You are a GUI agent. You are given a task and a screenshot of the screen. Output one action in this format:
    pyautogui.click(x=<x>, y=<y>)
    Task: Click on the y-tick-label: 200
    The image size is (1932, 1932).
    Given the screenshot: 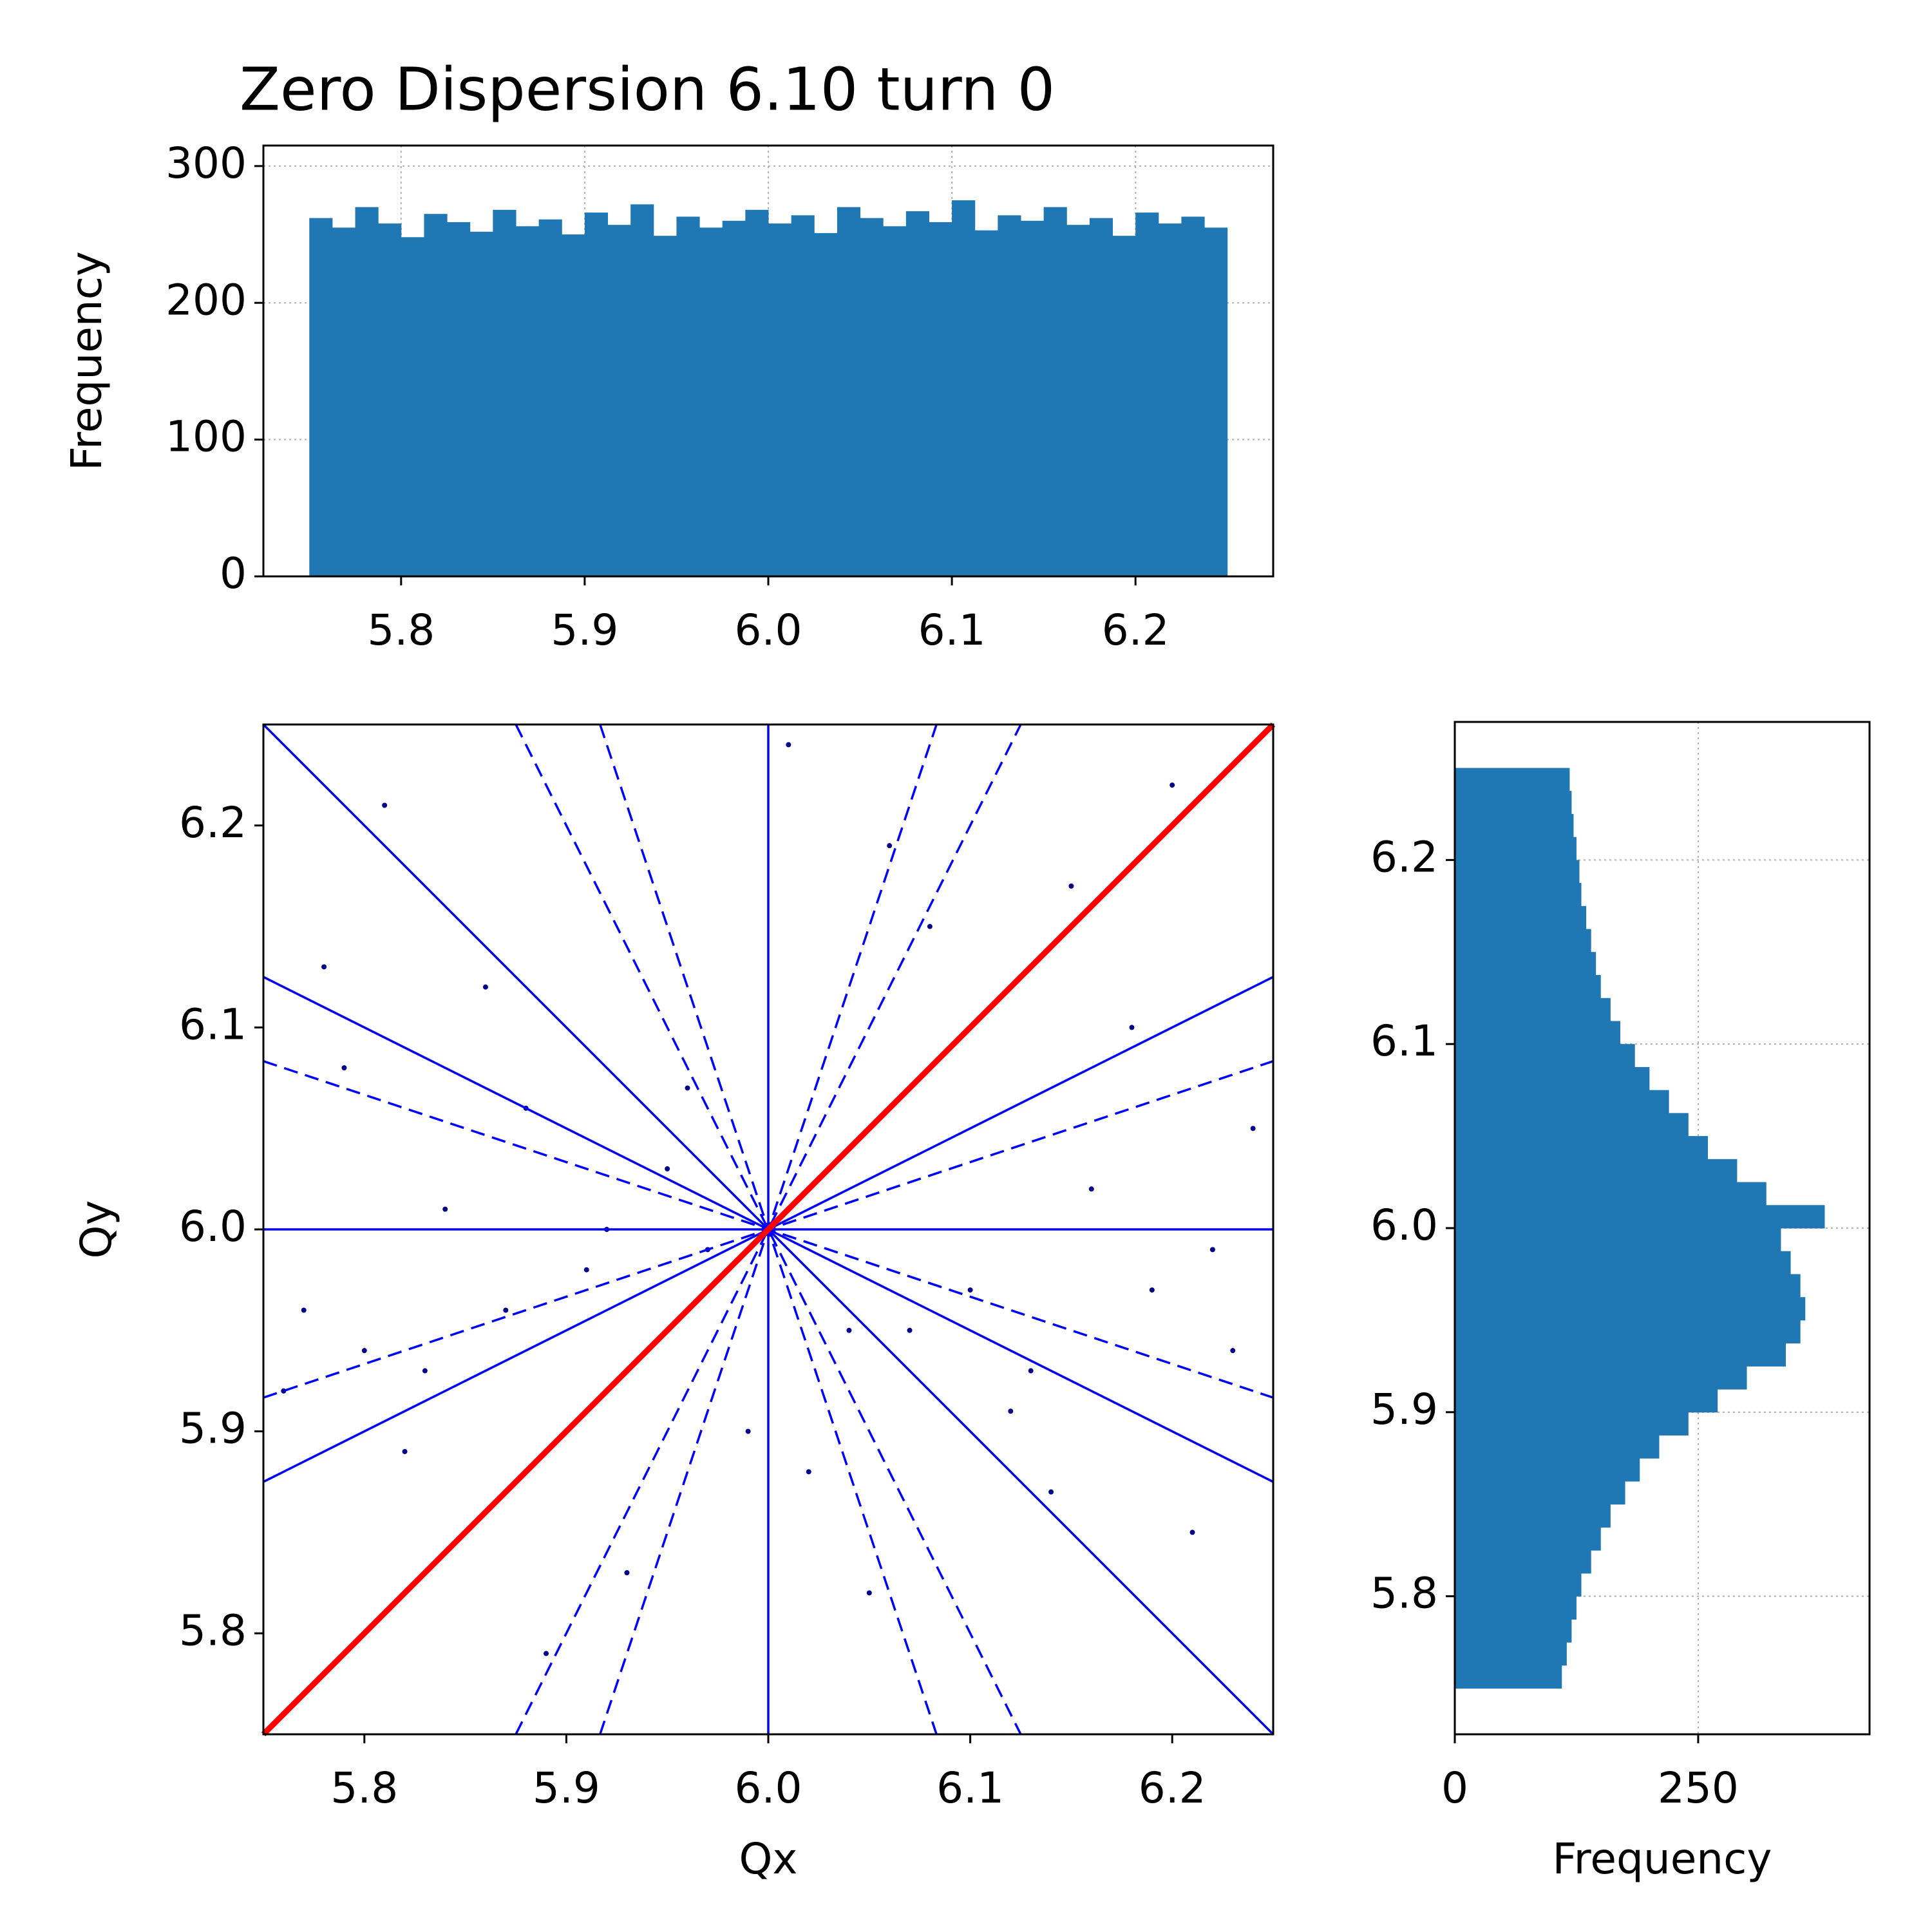 What is the action you would take?
    pyautogui.click(x=207, y=300)
    